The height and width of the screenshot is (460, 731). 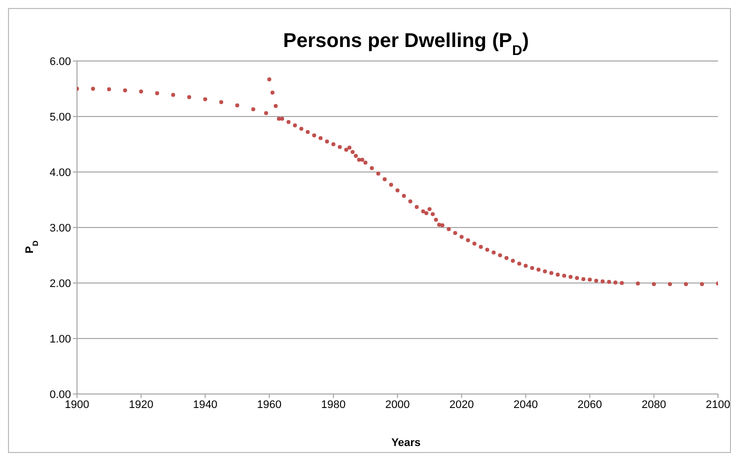 I want to click on x-tick-label: 2060, so click(x=590, y=404).